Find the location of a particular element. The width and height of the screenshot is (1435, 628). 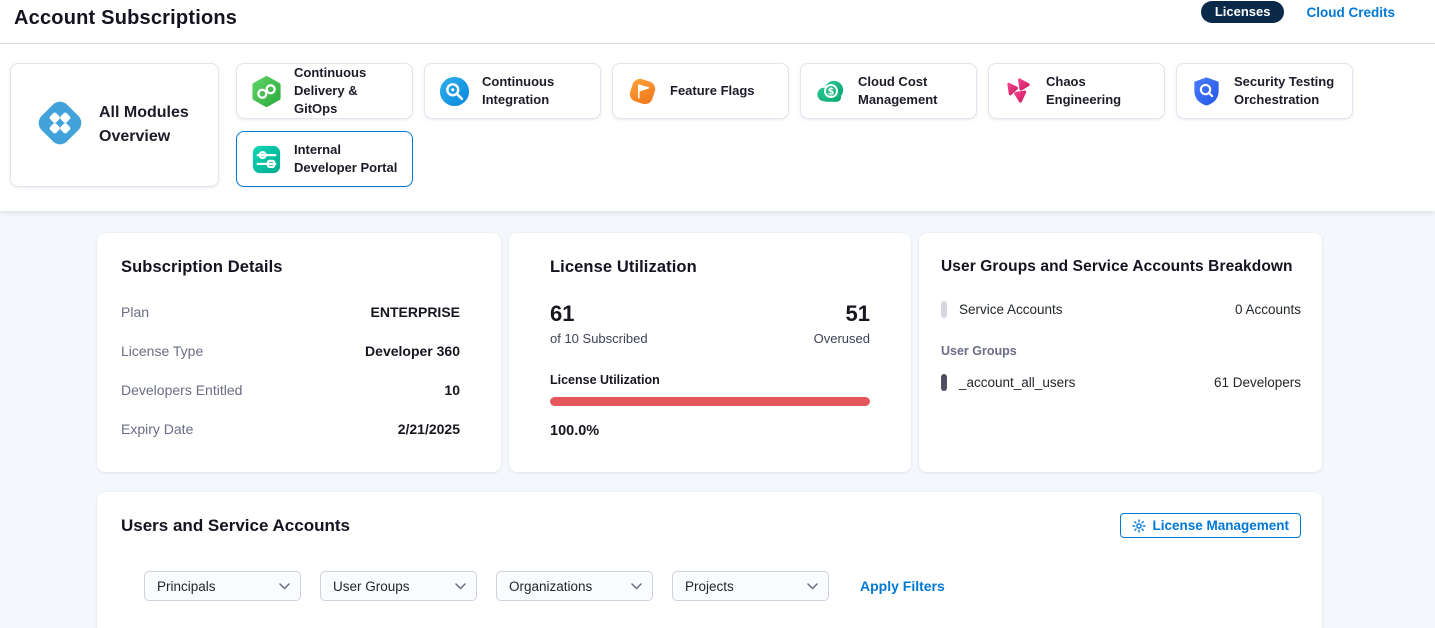

module-label: Continuous Delivery & GitOps is located at coordinates (330, 90).